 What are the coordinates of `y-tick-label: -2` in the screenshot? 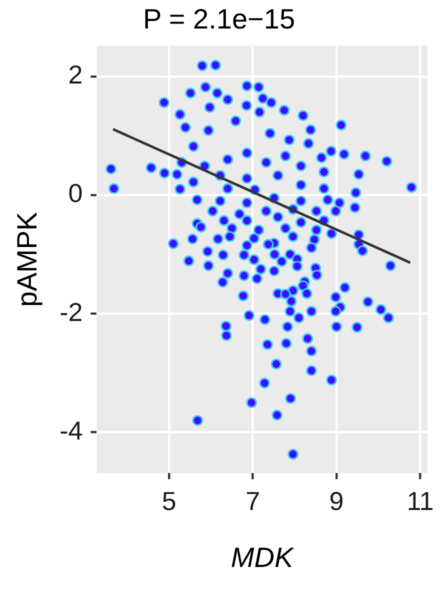 It's located at (71, 311).